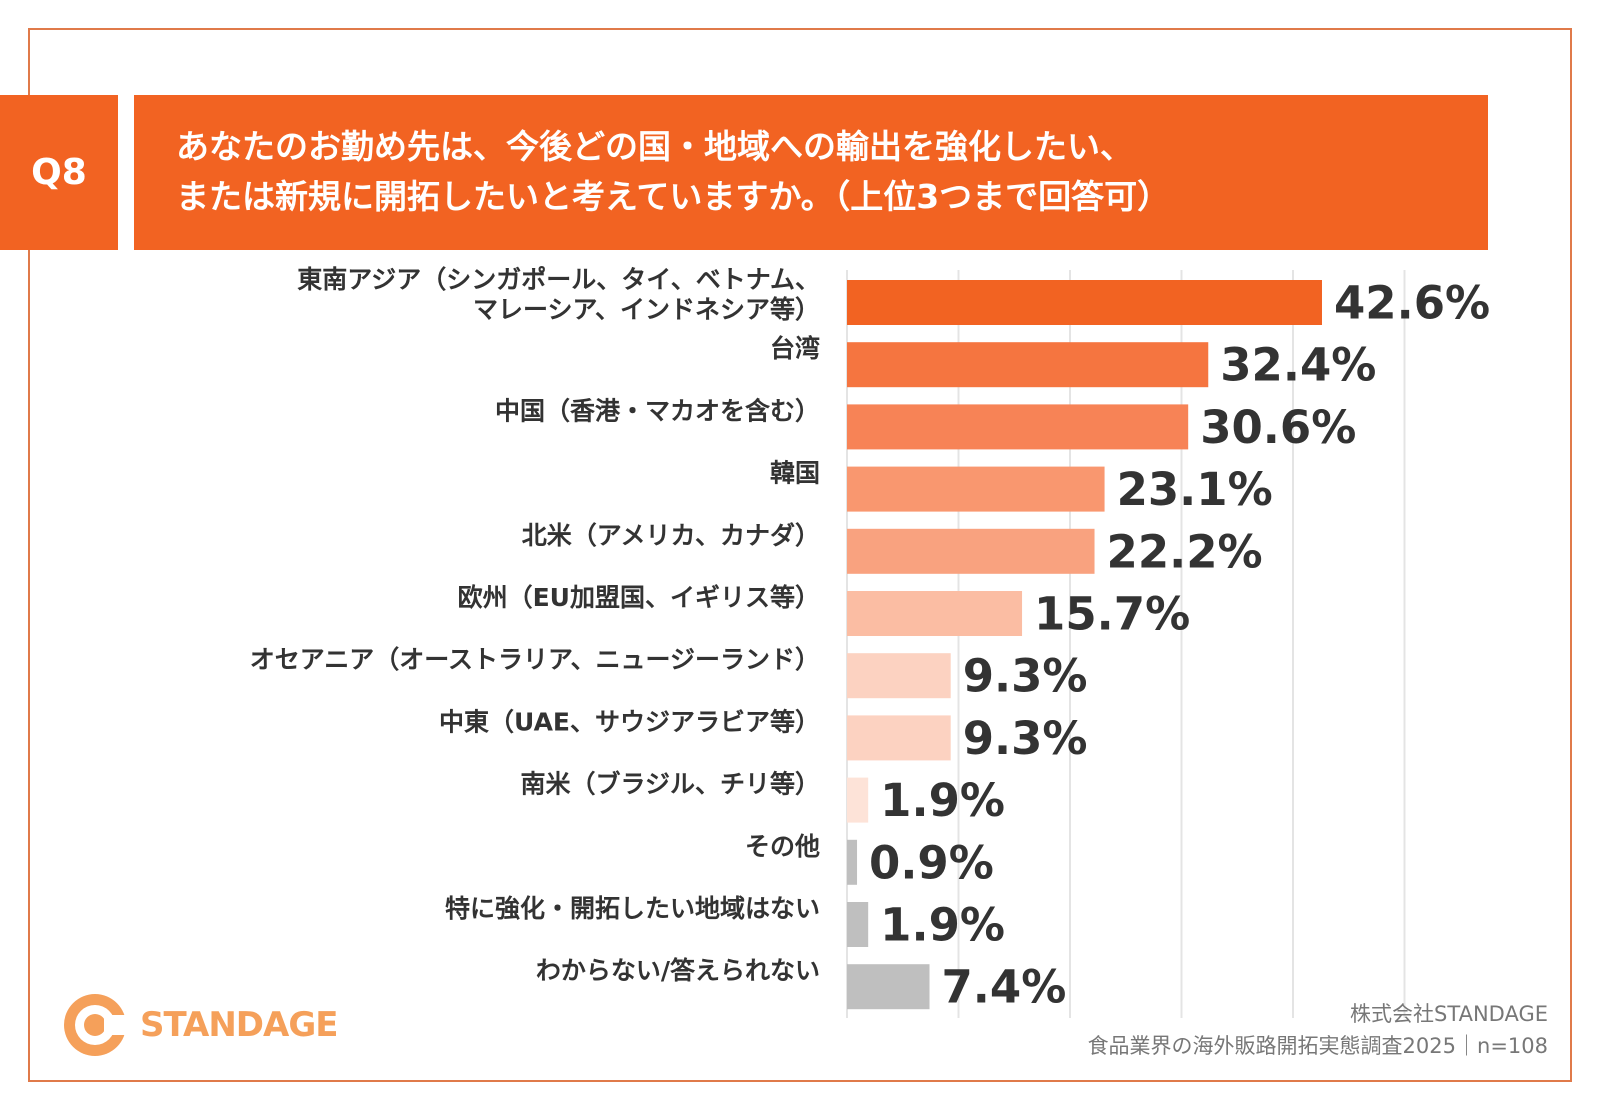 Image resolution: width=1600 pixels, height=1108 pixels. I want to click on logo-text: STANDAGE, so click(239, 1025).